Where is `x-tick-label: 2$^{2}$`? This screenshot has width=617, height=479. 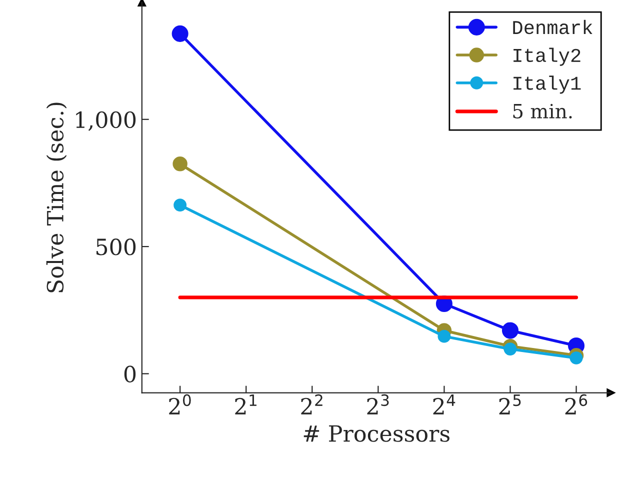
x-tick-label: 2$^{2}$ is located at coordinates (311, 404).